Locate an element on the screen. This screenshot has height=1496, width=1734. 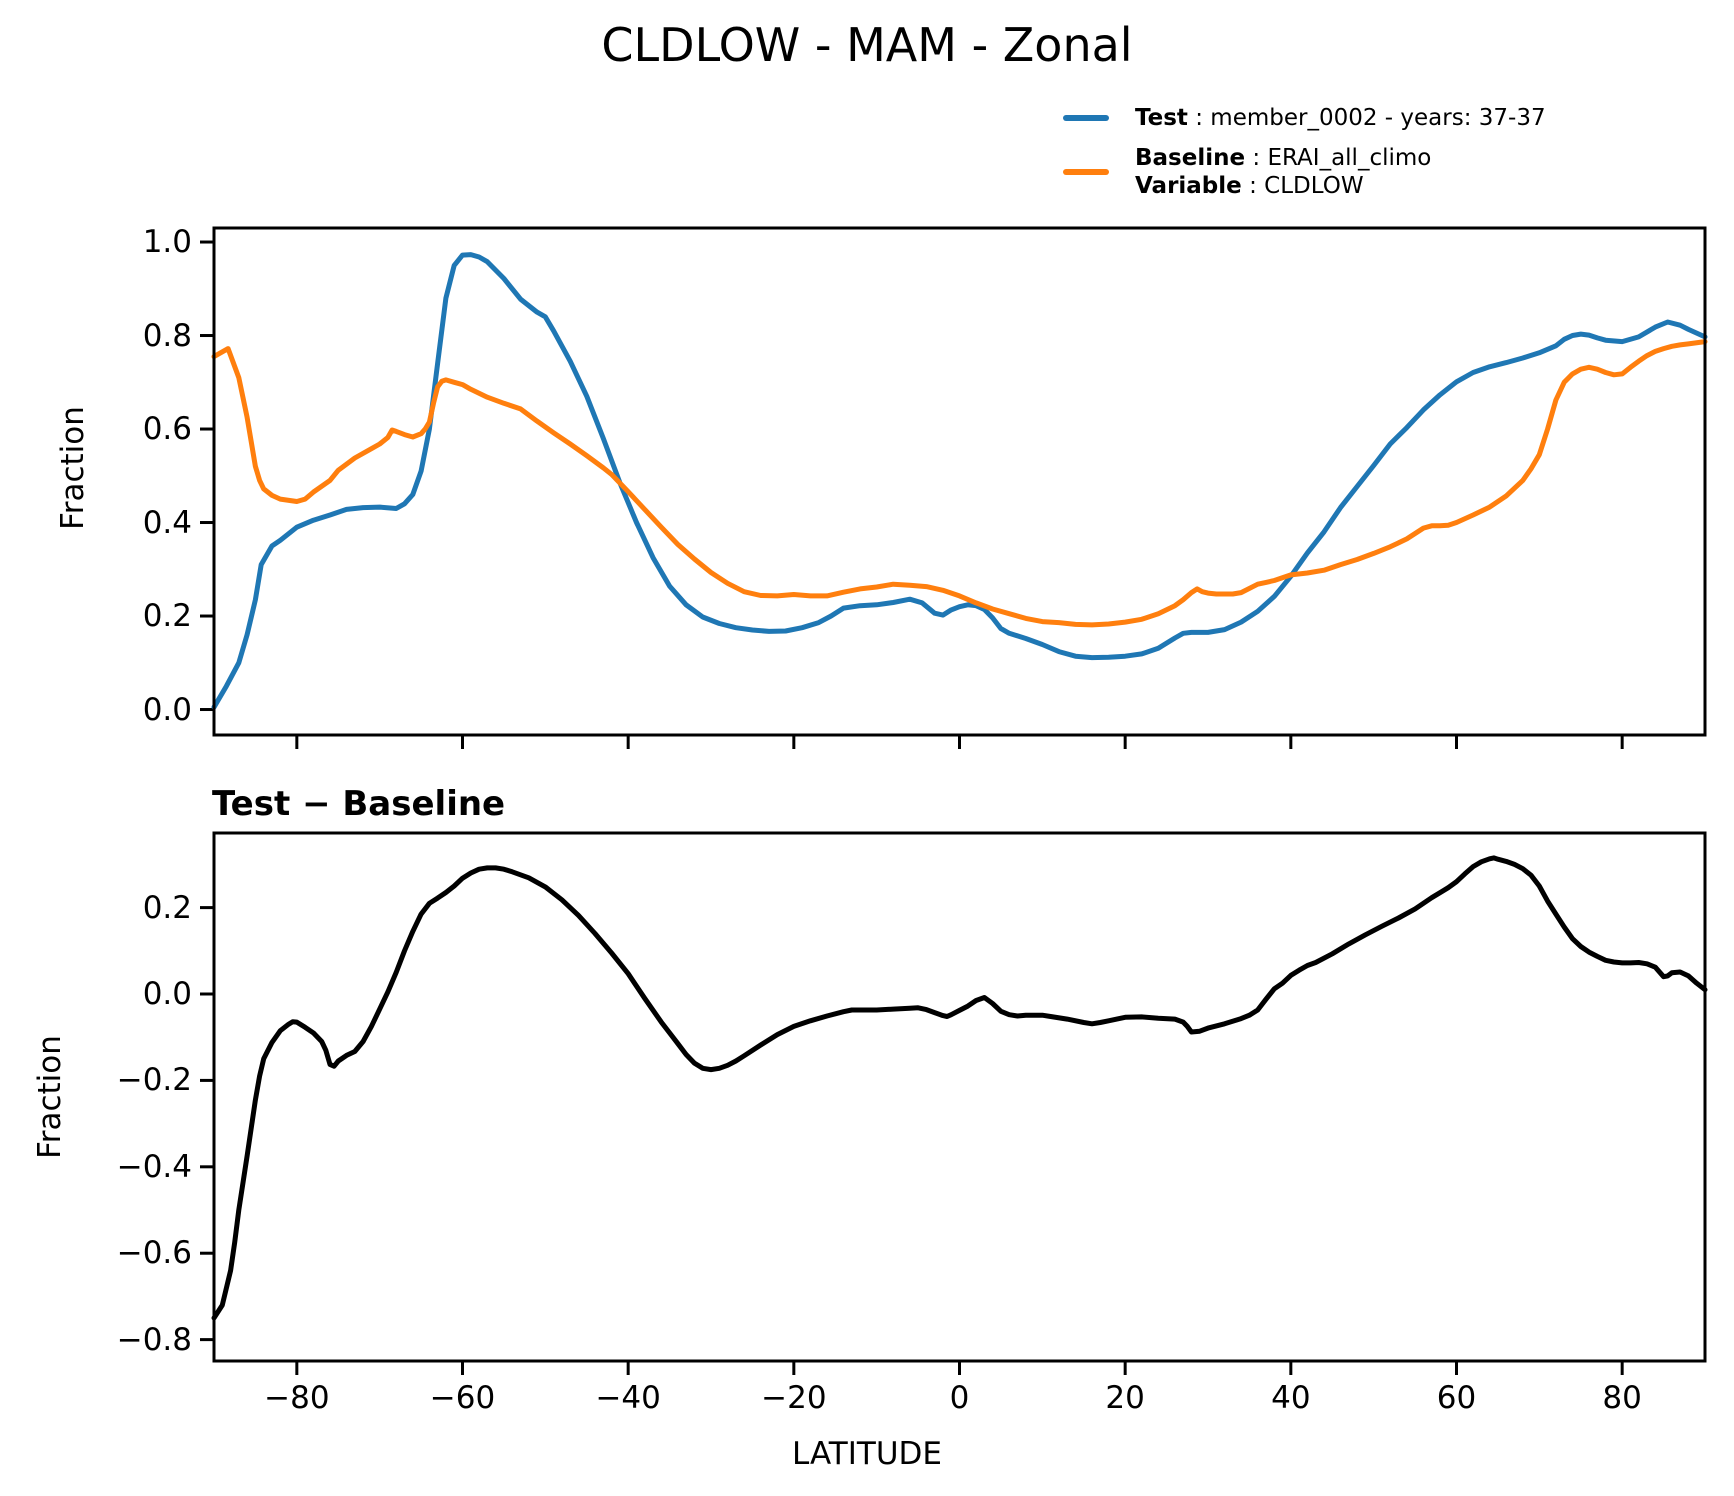
bottom-x-tick-label: 0 is located at coordinates (959, 1398).